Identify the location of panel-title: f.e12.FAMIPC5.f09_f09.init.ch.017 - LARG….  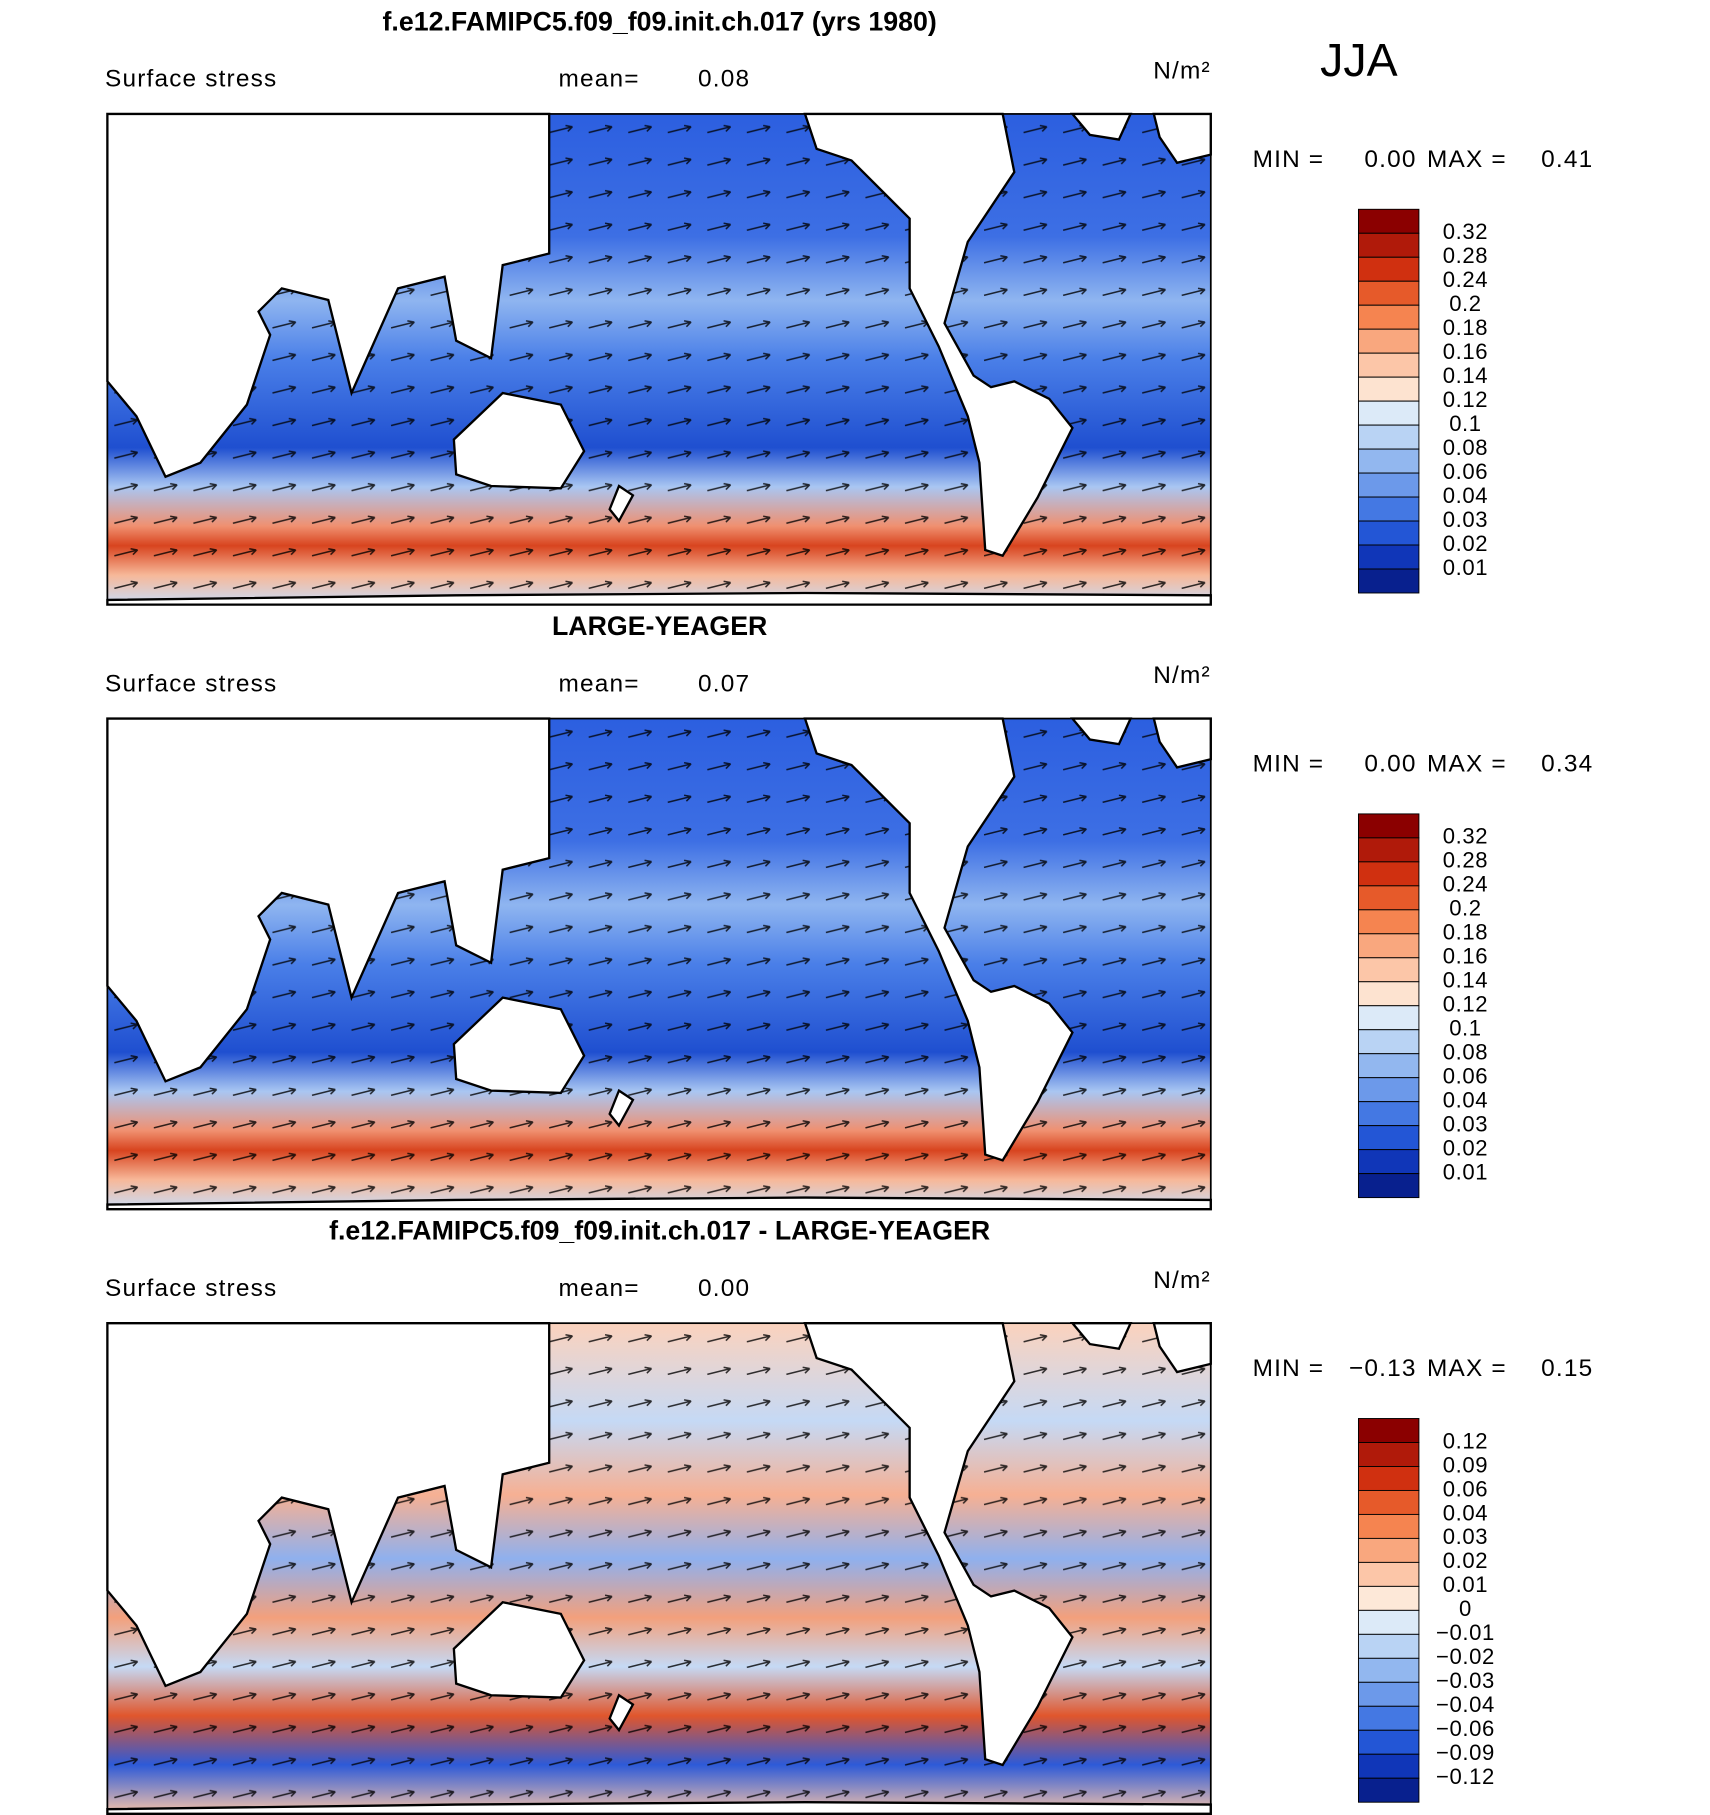
(659, 1231).